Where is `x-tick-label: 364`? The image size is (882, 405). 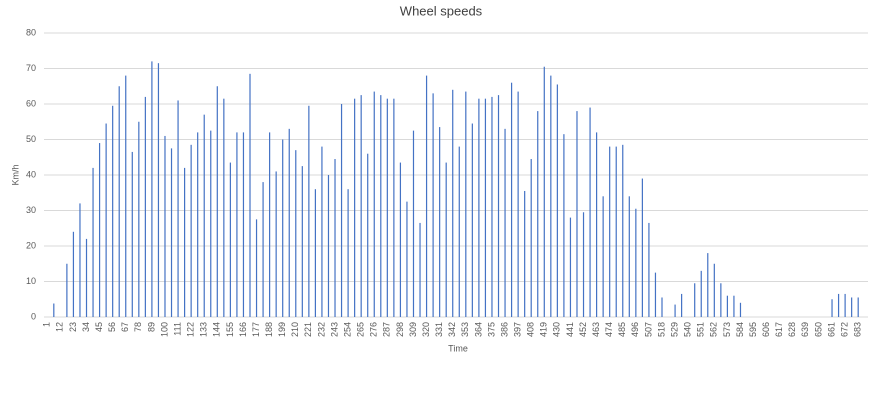 x-tick-label: 364 is located at coordinates (478, 329).